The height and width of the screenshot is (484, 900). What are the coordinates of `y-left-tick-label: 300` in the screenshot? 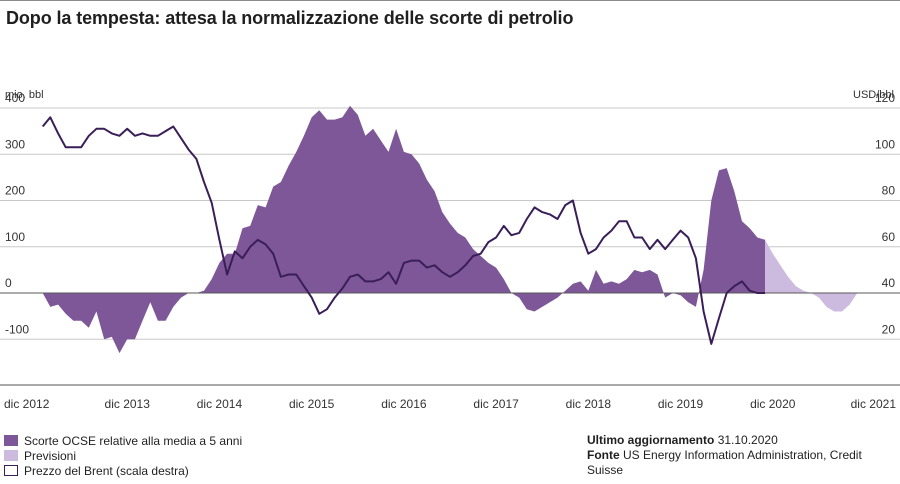 It's located at (15, 144).